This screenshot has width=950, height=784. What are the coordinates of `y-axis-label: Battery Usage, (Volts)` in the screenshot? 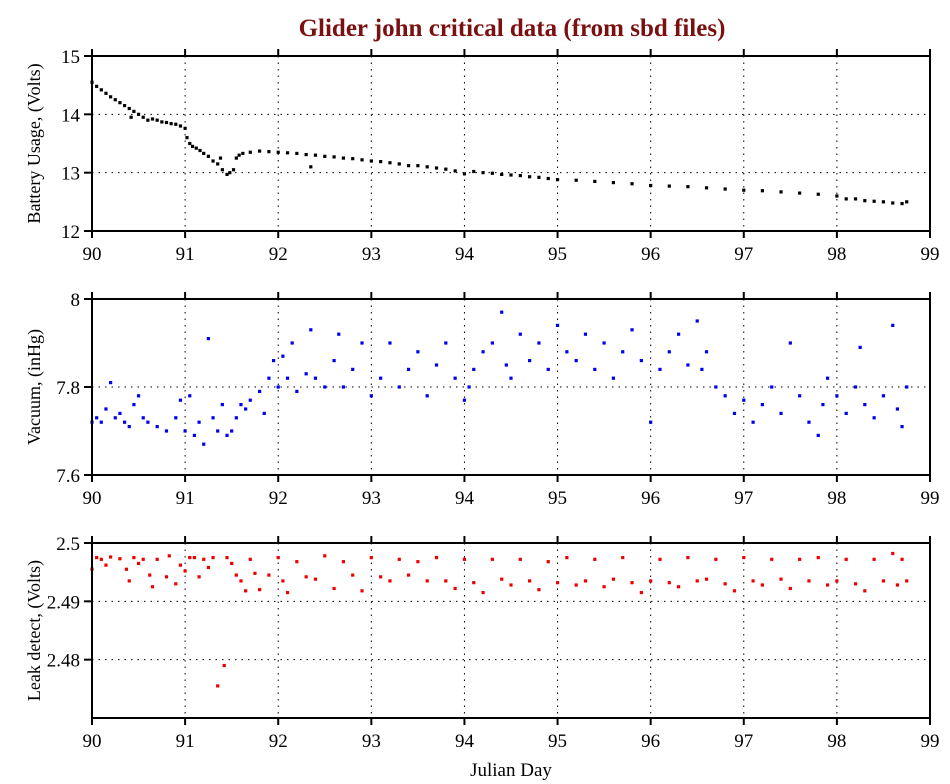 It's located at (34, 143).